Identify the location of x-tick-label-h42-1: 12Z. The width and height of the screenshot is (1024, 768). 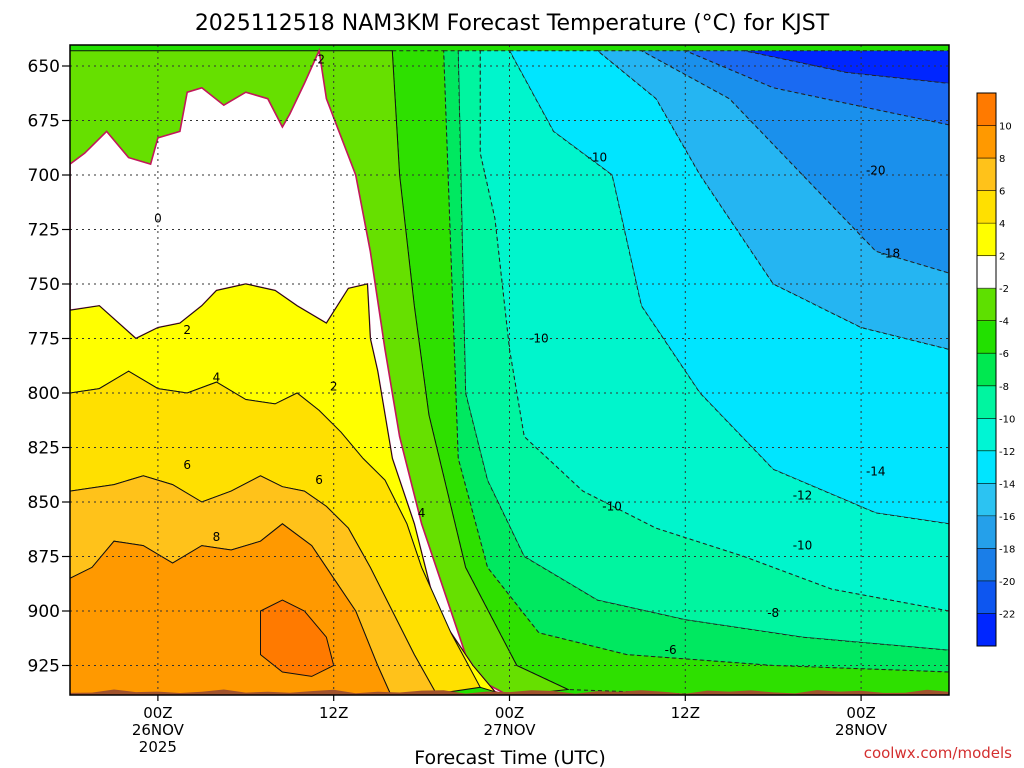
(685, 713).